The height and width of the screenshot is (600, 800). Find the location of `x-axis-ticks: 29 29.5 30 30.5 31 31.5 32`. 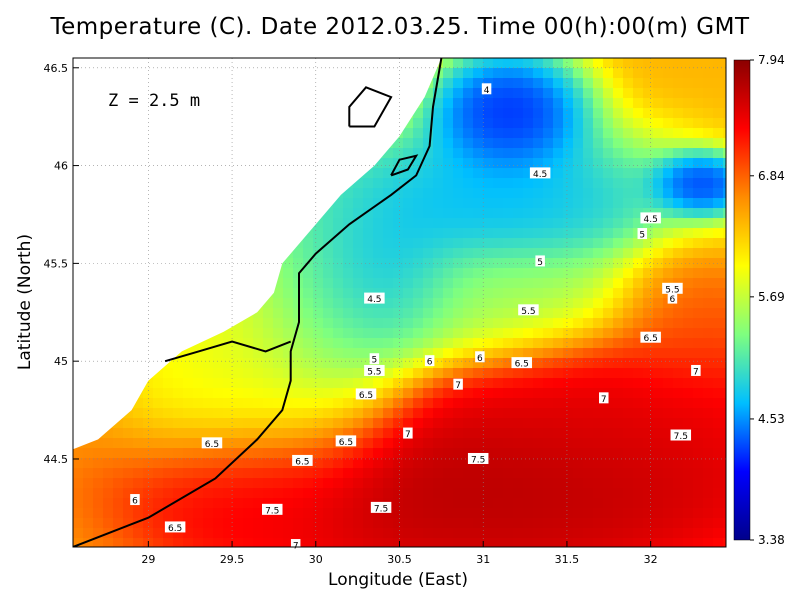

x-axis-ticks: 29 29.5 30 30.5 31 31.5 32 is located at coordinates (399, 553).